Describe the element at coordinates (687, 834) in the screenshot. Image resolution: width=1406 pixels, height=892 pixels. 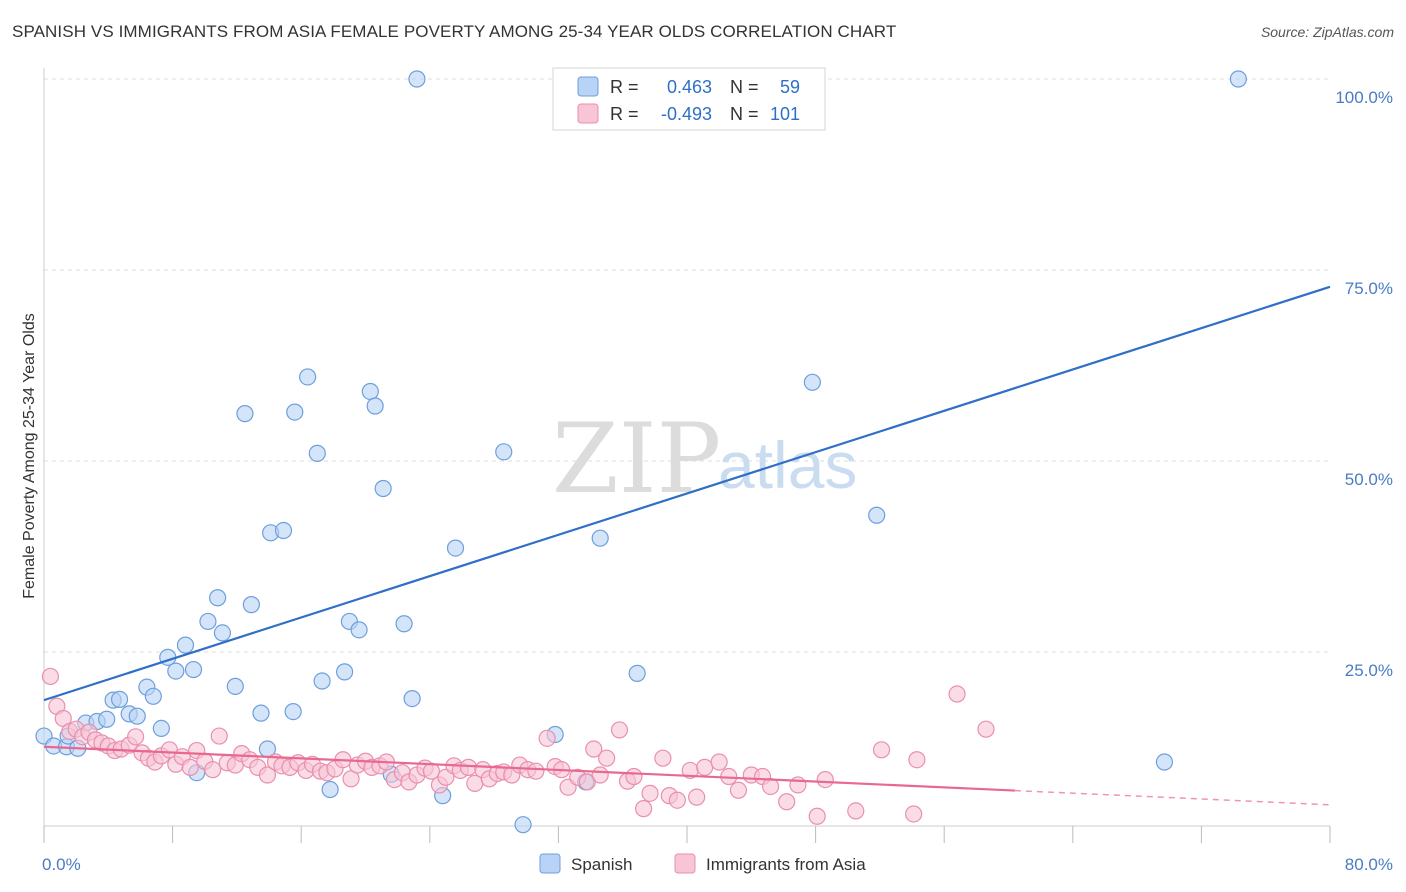
I see `x-tick-marks` at that location.